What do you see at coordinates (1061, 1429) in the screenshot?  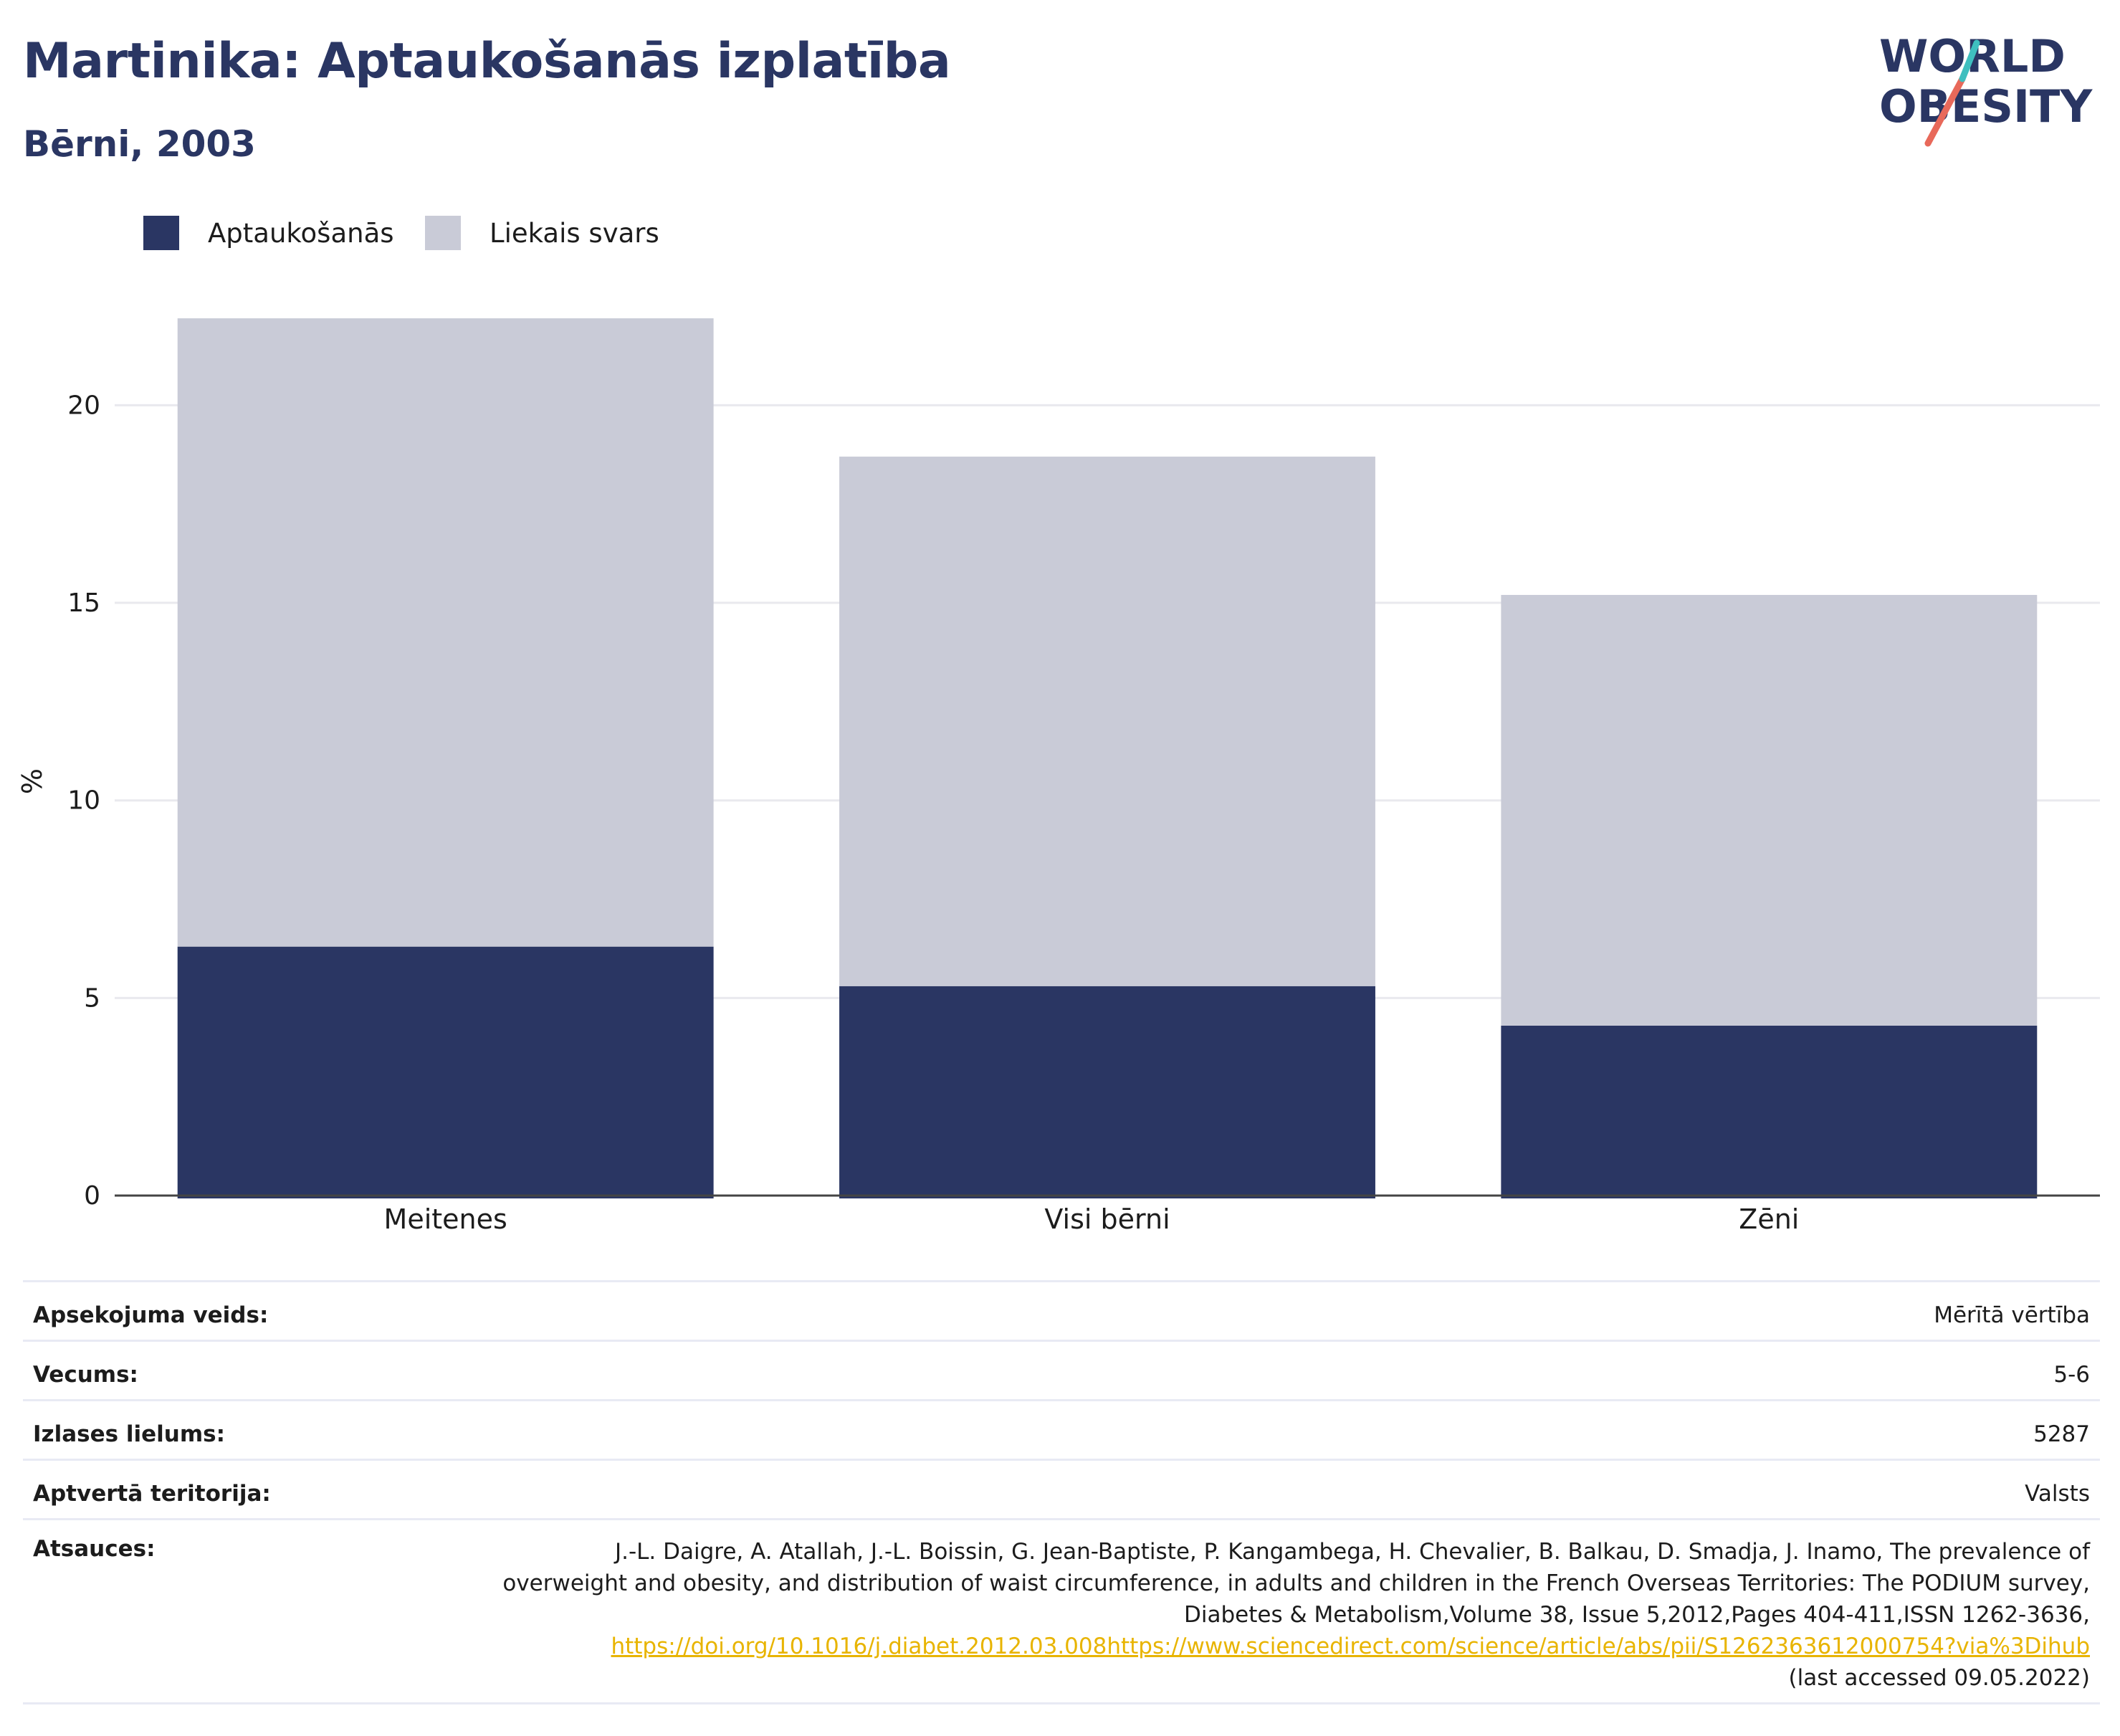 I see `info-row-sample-size: Izlases lielums: 5287` at bounding box center [1061, 1429].